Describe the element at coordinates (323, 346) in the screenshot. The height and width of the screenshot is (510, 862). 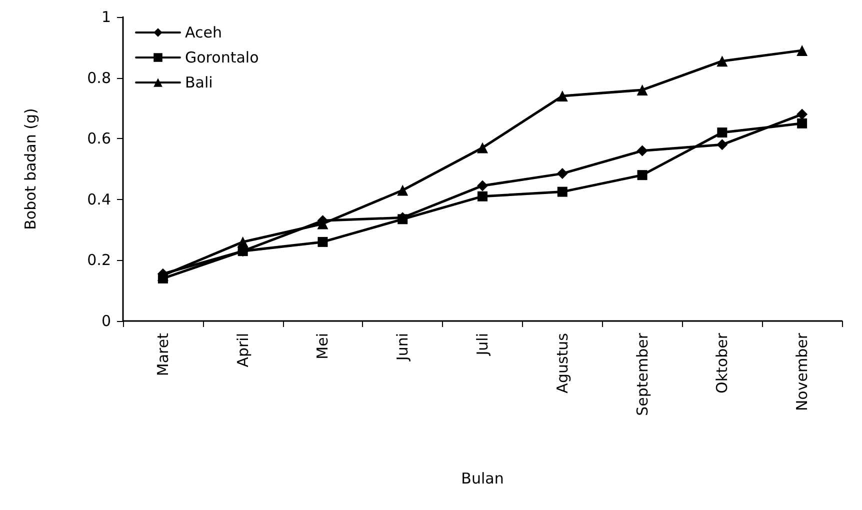
I see `x-tick-label: Mei` at that location.